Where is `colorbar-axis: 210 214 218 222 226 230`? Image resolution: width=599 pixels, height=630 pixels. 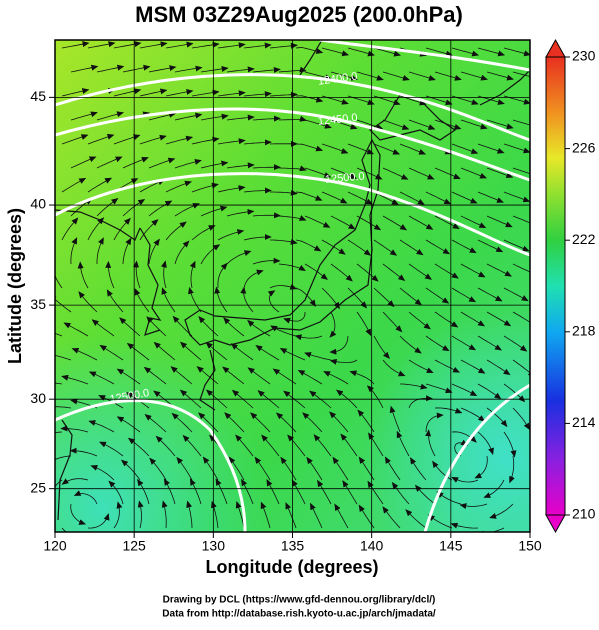 colorbar-axis: 210 214 218 222 226 230 is located at coordinates (580, 285).